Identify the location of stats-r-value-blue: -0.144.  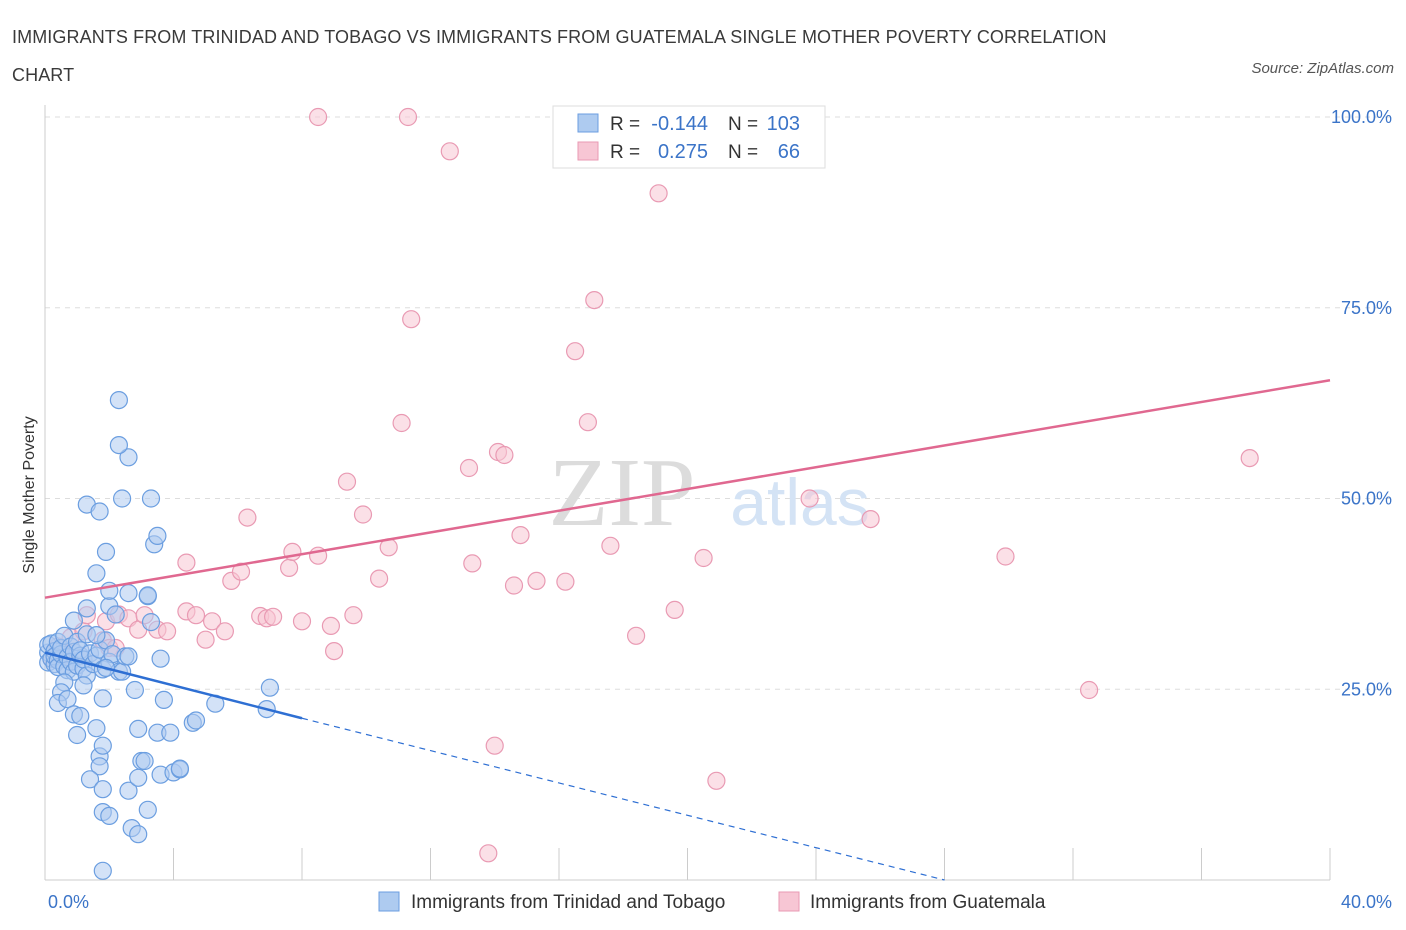
(679, 124).